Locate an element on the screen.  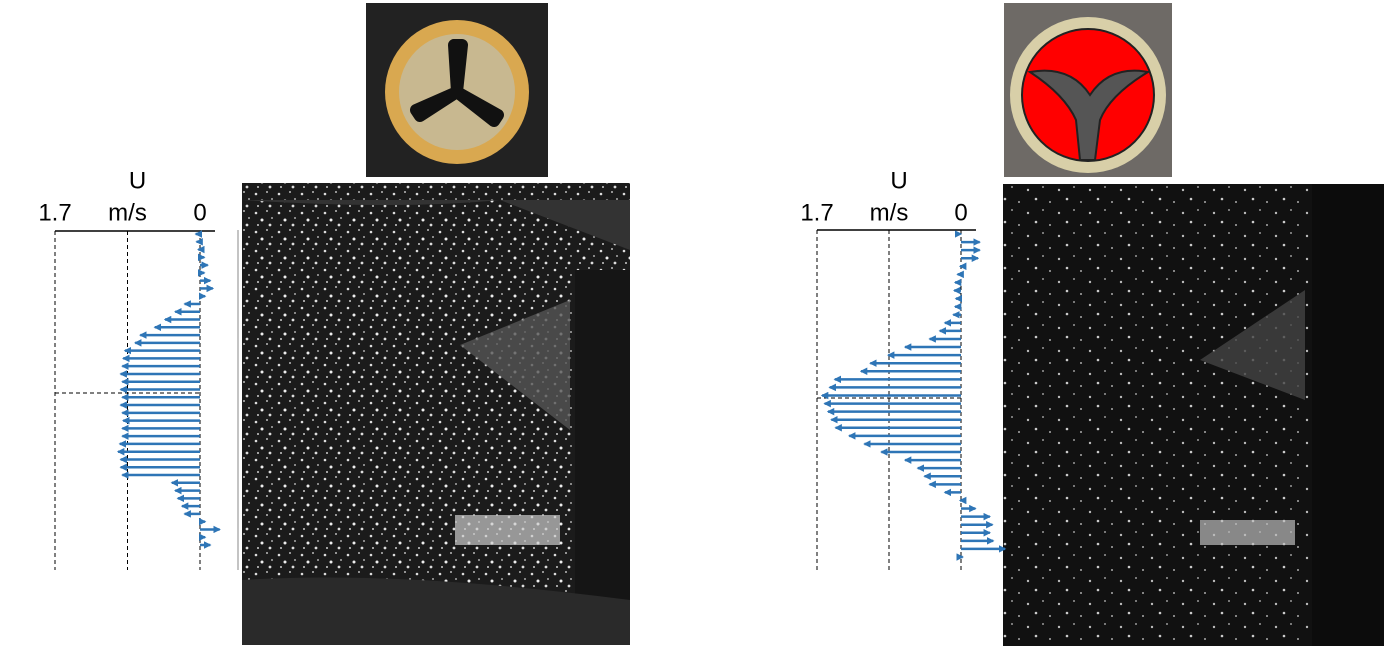
valve-photo-right is located at coordinates (1088, 90).